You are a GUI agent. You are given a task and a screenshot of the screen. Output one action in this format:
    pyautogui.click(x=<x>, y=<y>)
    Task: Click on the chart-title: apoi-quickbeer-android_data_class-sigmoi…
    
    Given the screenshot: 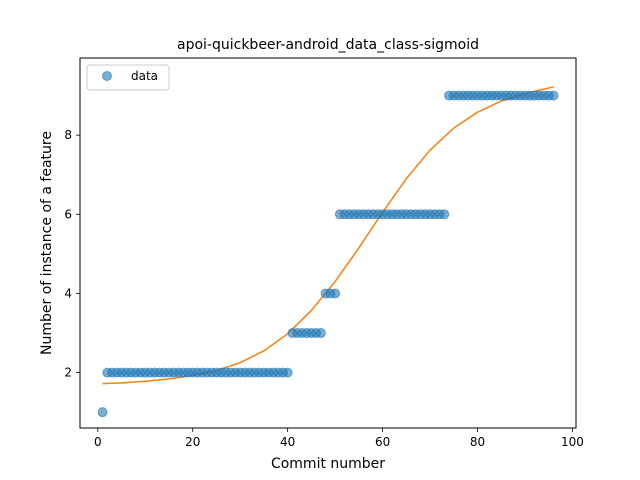 What is the action you would take?
    pyautogui.click(x=328, y=45)
    